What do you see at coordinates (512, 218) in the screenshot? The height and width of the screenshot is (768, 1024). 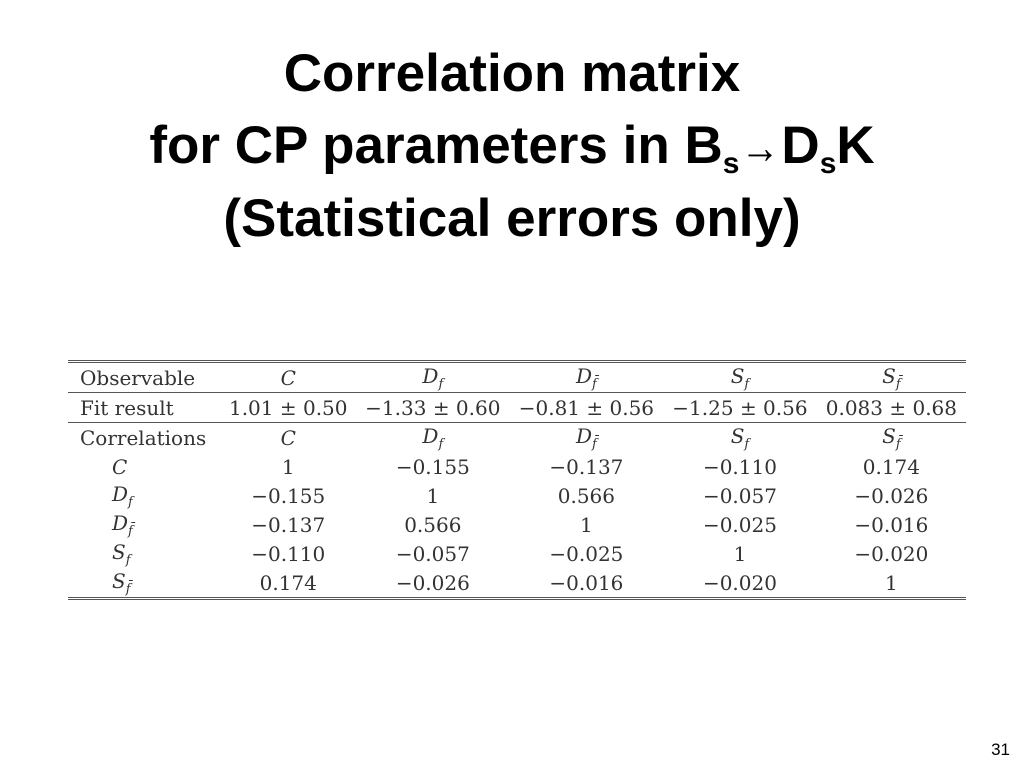 I see `title-line-3: (Statistical errors only)` at bounding box center [512, 218].